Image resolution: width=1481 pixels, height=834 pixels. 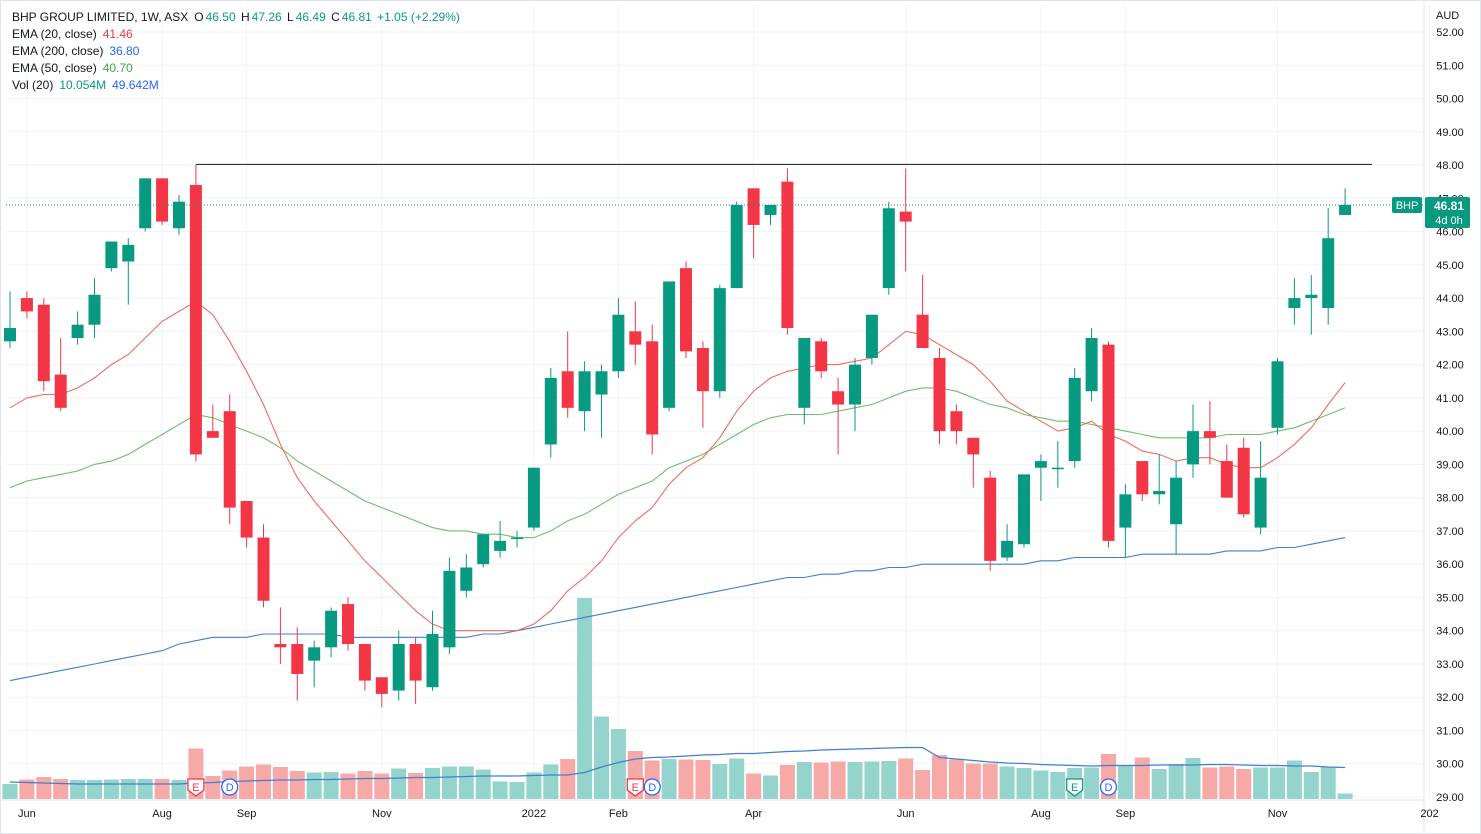 I want to click on price-tag-value: 46.81, so click(x=1449, y=206).